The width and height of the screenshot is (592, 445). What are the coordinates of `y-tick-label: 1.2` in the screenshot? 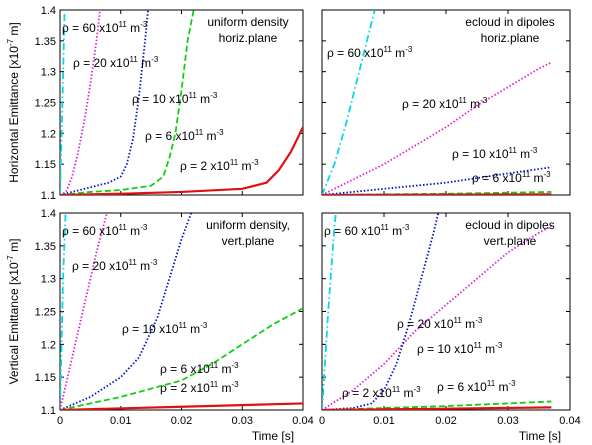 It's located at (48, 345).